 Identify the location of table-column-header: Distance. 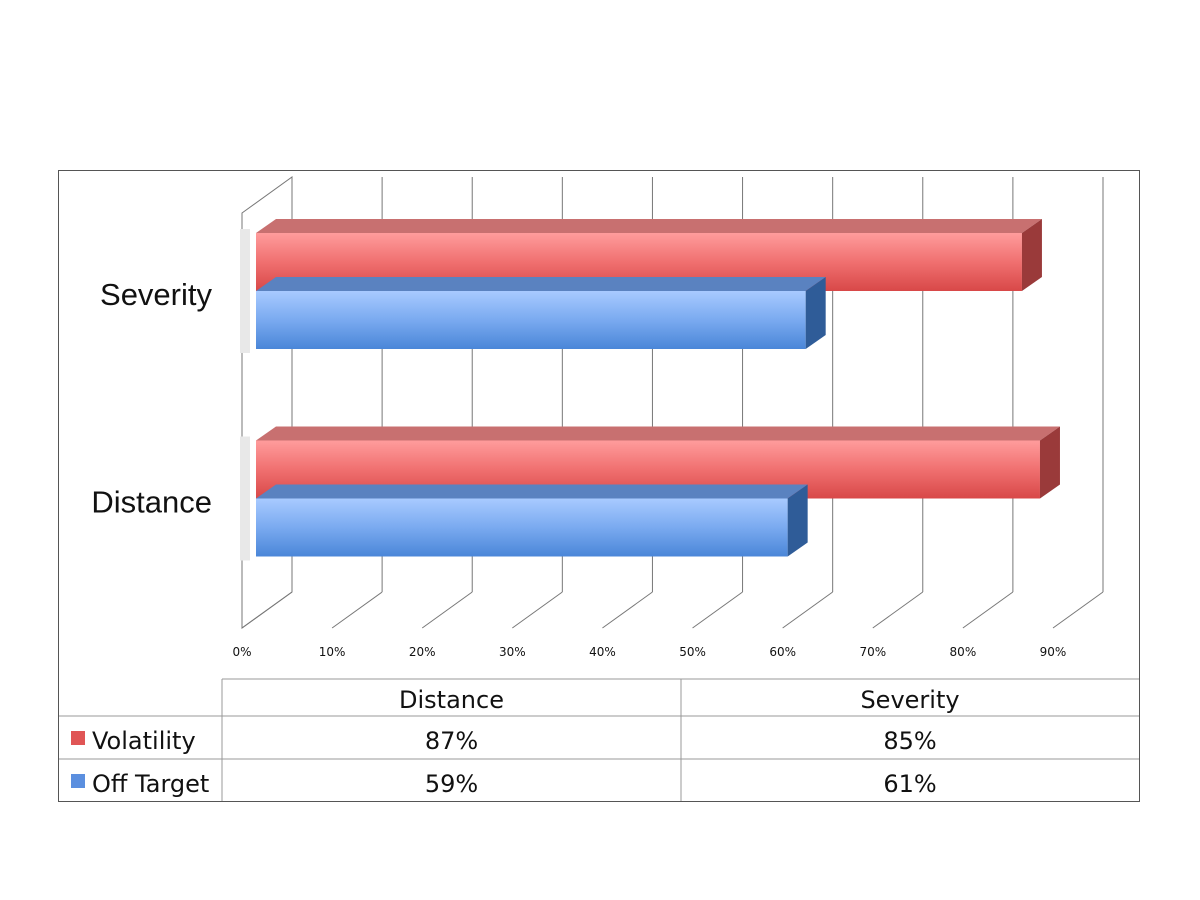
(451, 700).